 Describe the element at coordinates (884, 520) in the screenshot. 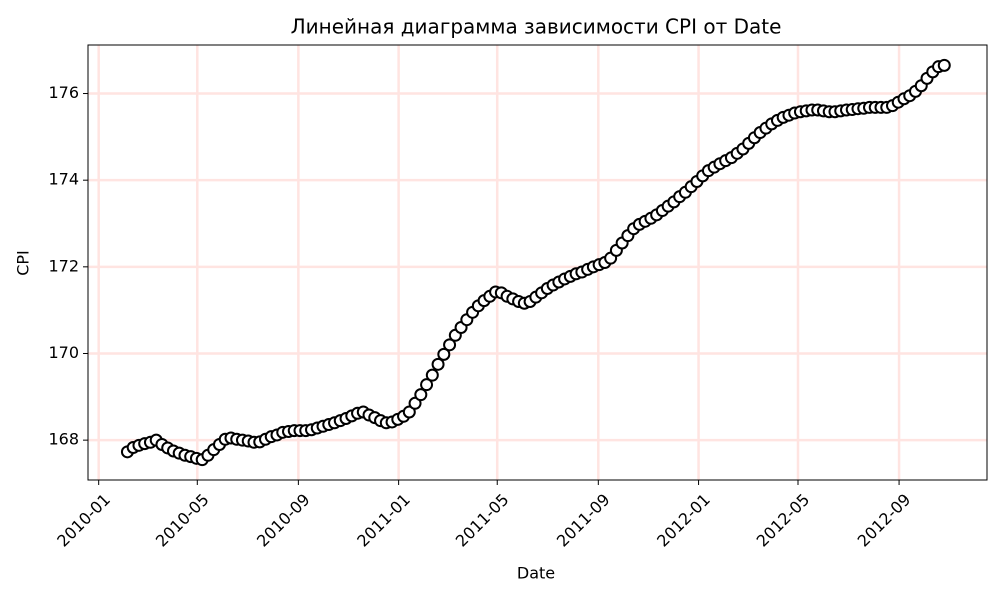

I see `x-tick-label: 2012-09` at that location.